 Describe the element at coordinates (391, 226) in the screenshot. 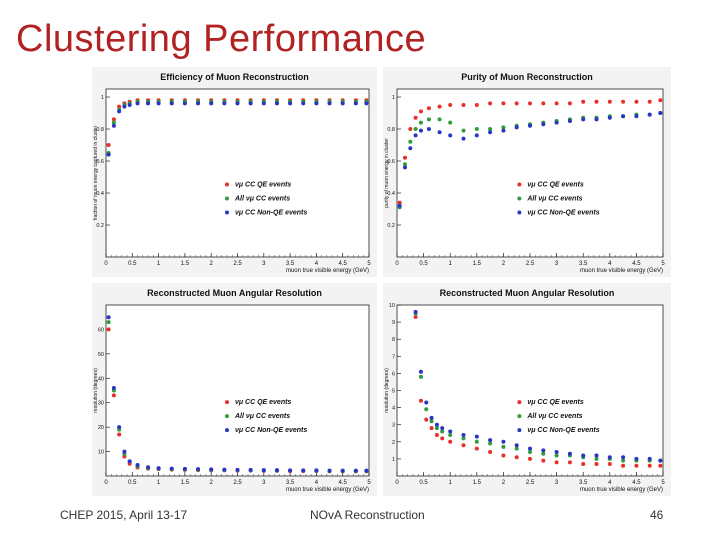

I see `y-tick-label: 0.2` at that location.